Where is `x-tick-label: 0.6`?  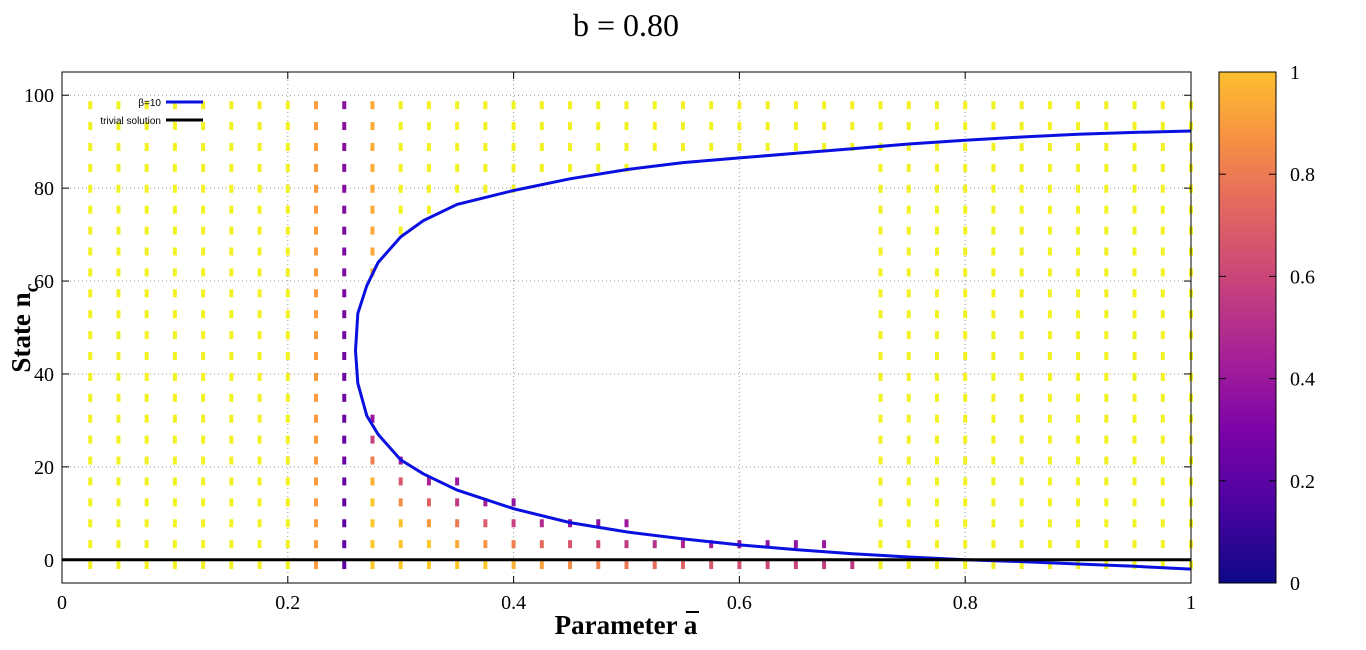 x-tick-label: 0.6 is located at coordinates (739, 603).